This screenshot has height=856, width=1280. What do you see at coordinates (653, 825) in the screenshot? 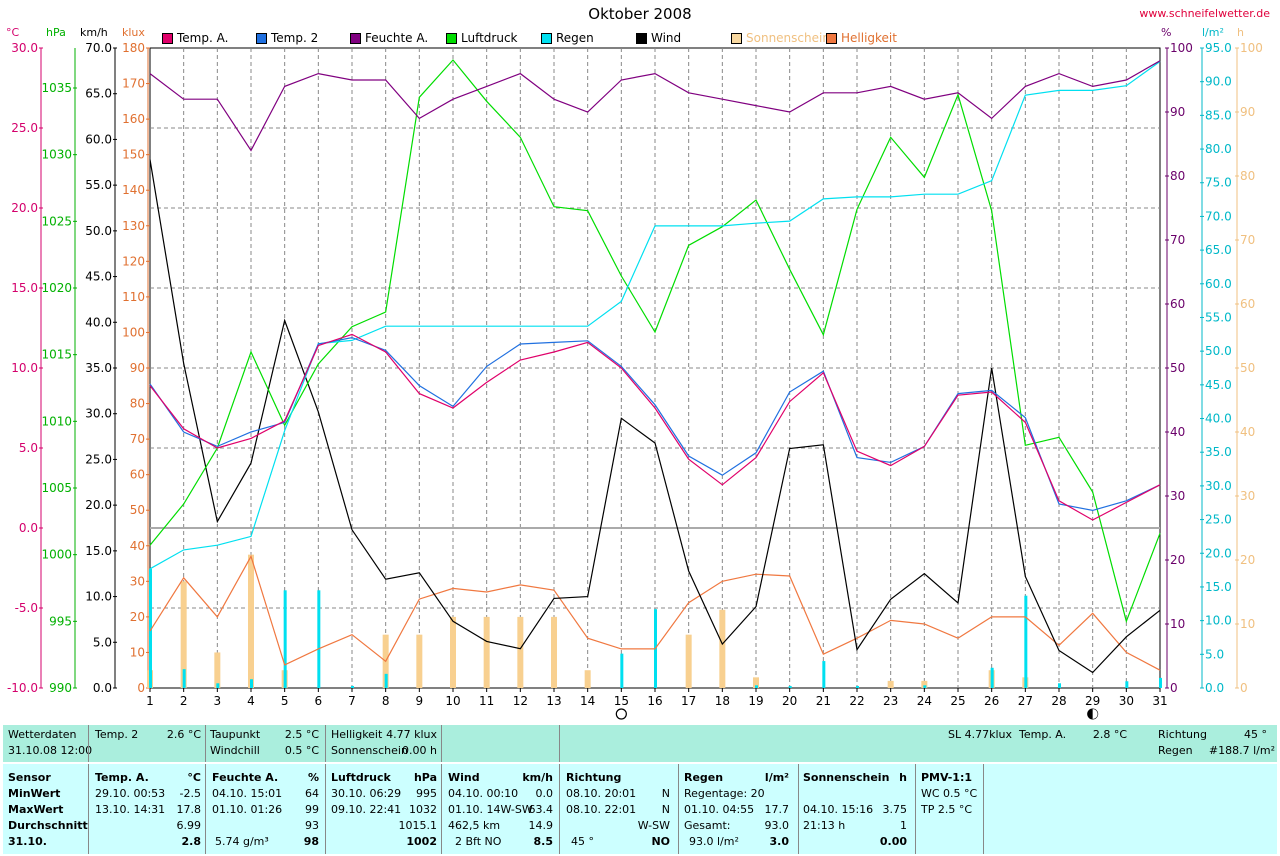
I see `richtung-avg: W-SW` at bounding box center [653, 825].